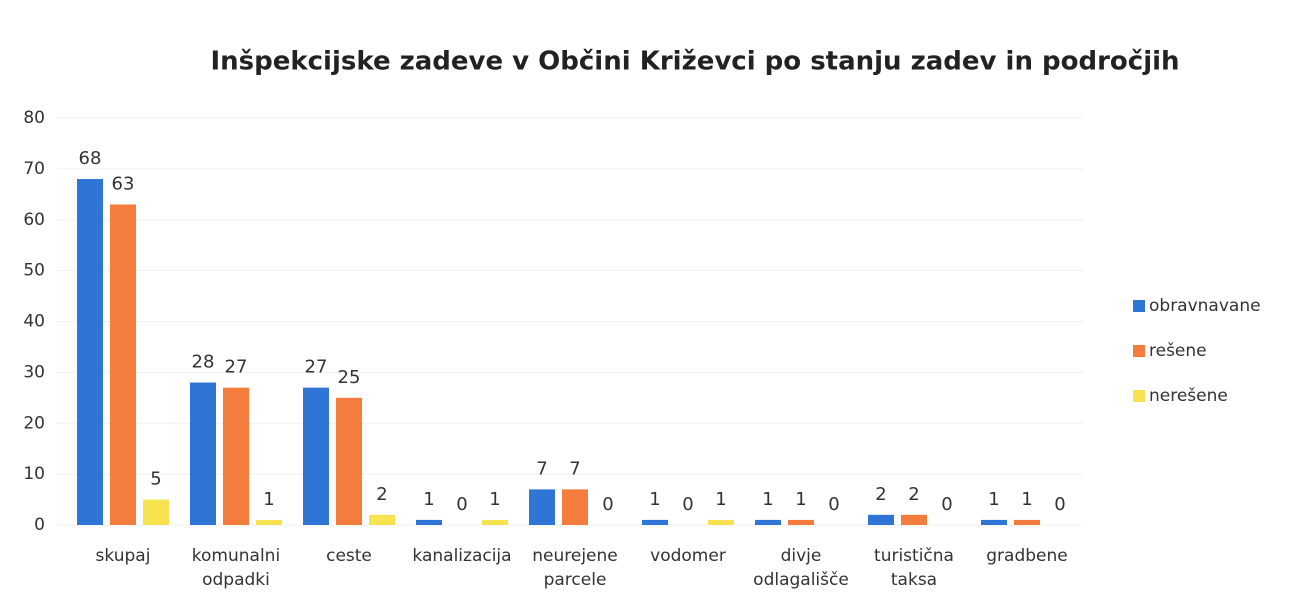 This screenshot has height=607, width=1298. Describe the element at coordinates (90, 158) in the screenshot. I see `value-label: 68` at that location.